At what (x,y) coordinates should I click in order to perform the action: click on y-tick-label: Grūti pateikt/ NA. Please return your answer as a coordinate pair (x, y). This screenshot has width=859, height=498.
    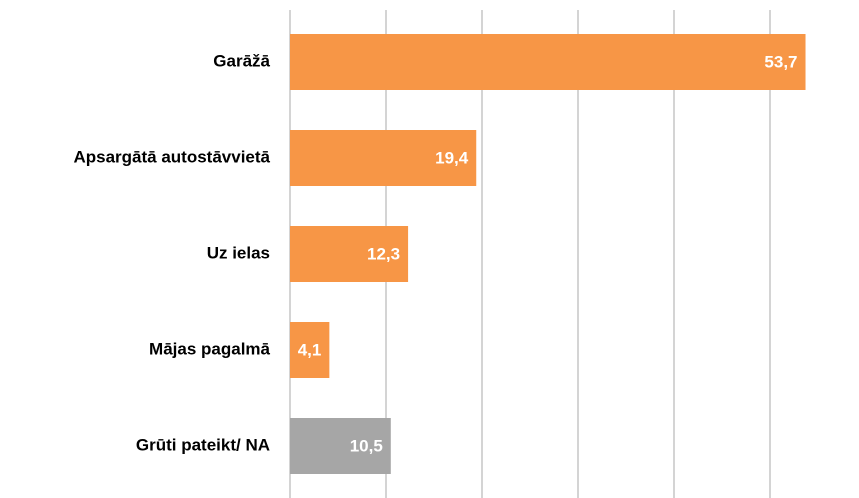
    Looking at the image, I should click on (203, 444).